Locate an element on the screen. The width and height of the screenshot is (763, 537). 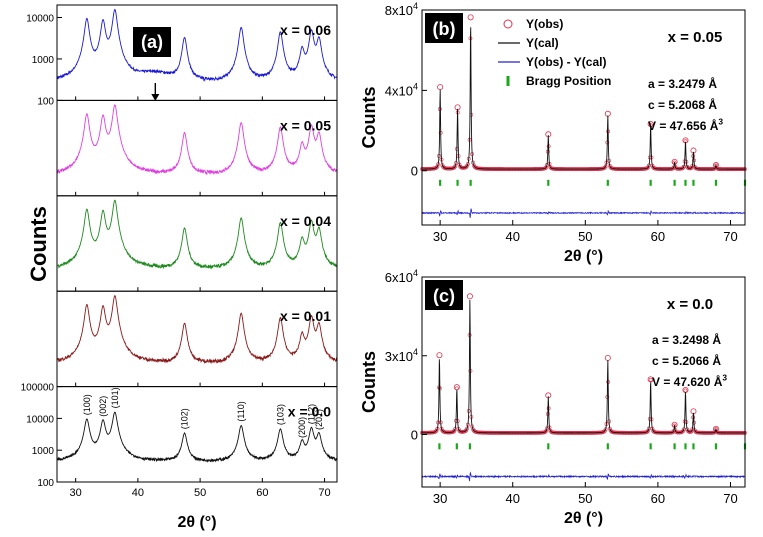
lattice-param: V = 47.620 Å3 is located at coordinates (689, 381).